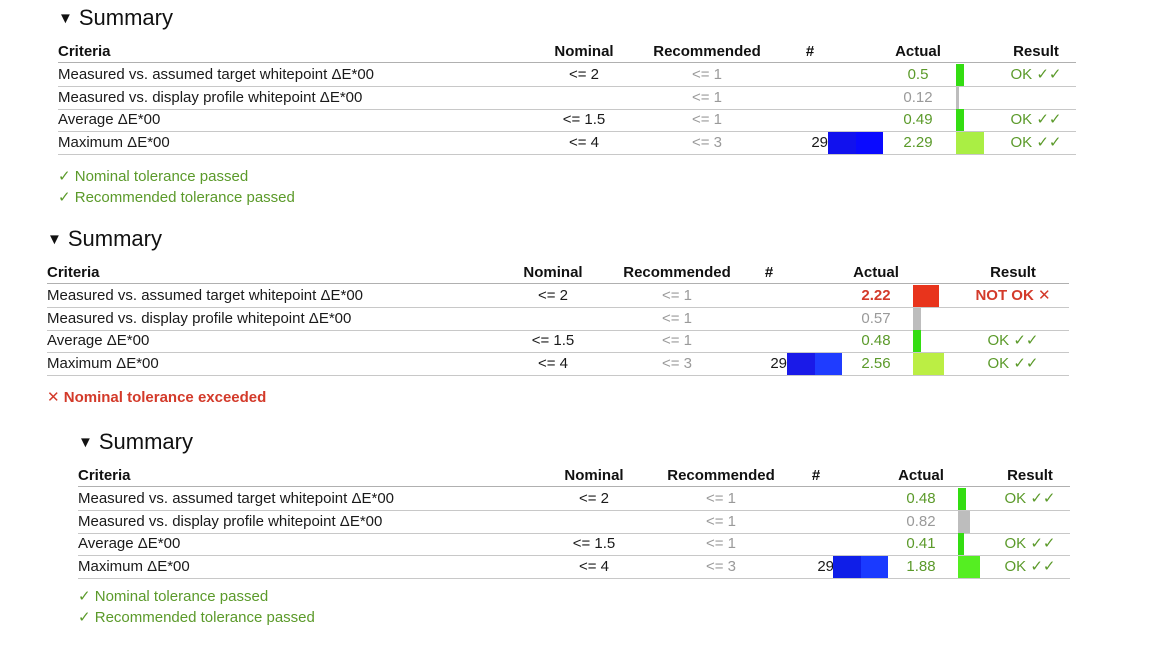  What do you see at coordinates (921, 566) in the screenshot?
I see `actual-cell: 1.88` at bounding box center [921, 566].